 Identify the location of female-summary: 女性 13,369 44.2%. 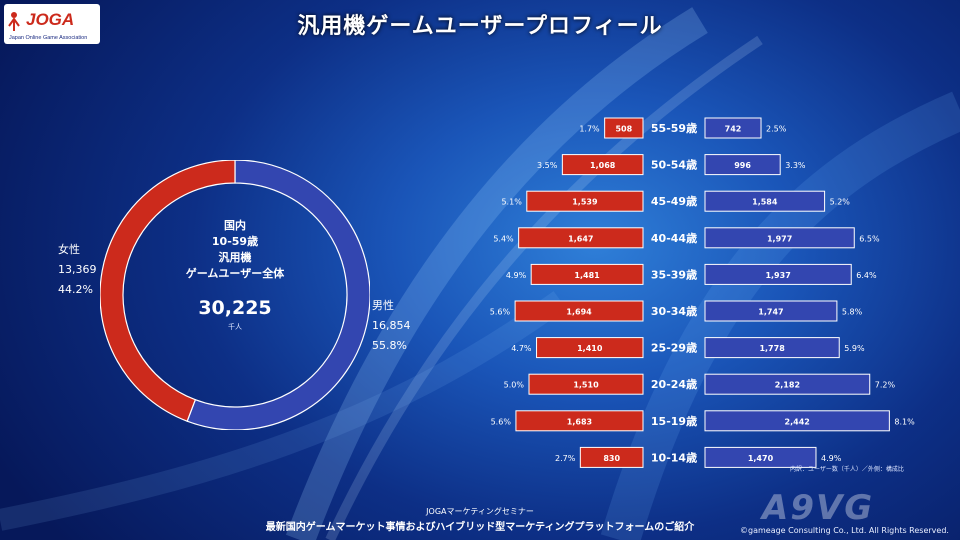
(77, 270).